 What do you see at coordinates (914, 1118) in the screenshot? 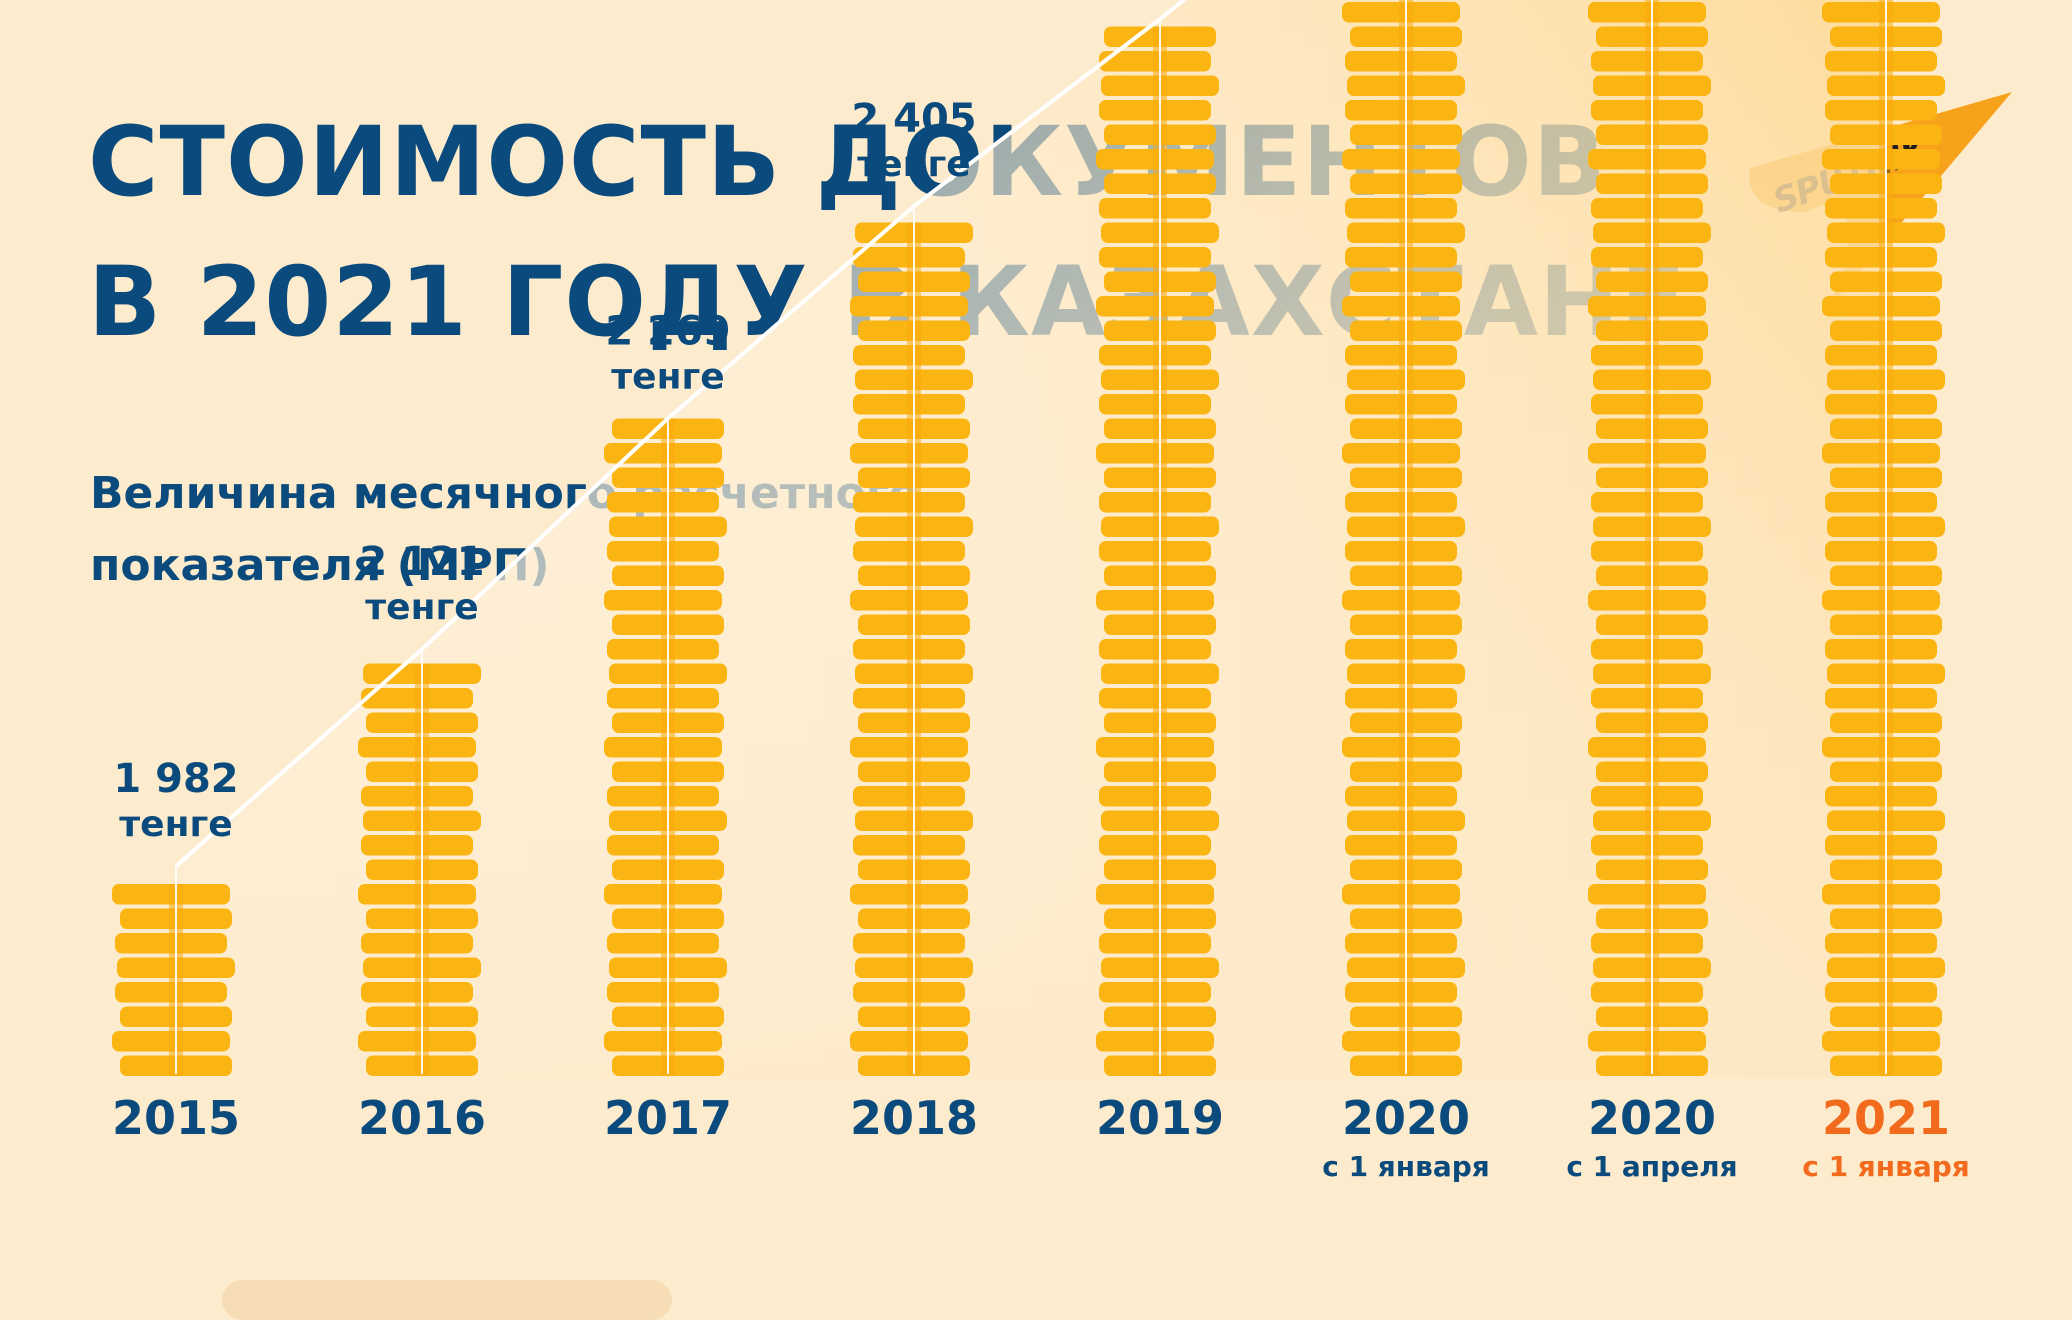
I see `category-label: 2018` at bounding box center [914, 1118].